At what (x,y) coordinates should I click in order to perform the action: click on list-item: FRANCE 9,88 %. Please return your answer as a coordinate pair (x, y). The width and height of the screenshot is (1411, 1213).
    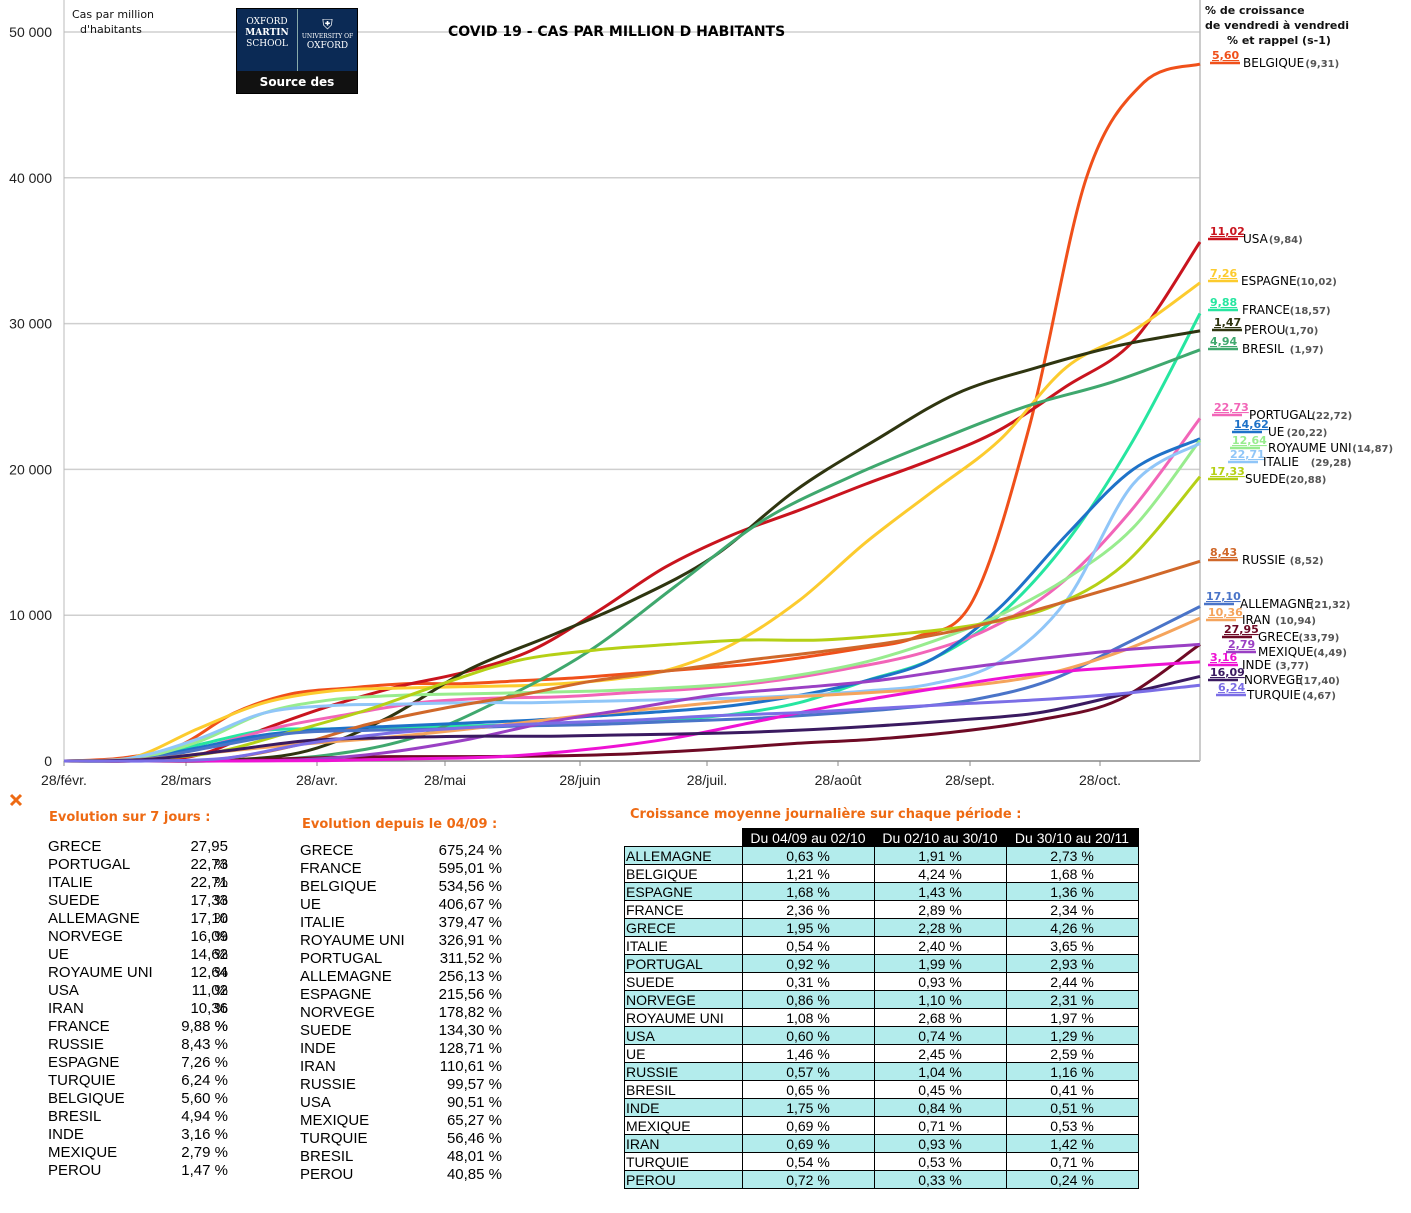
    Looking at the image, I should click on (138, 1027).